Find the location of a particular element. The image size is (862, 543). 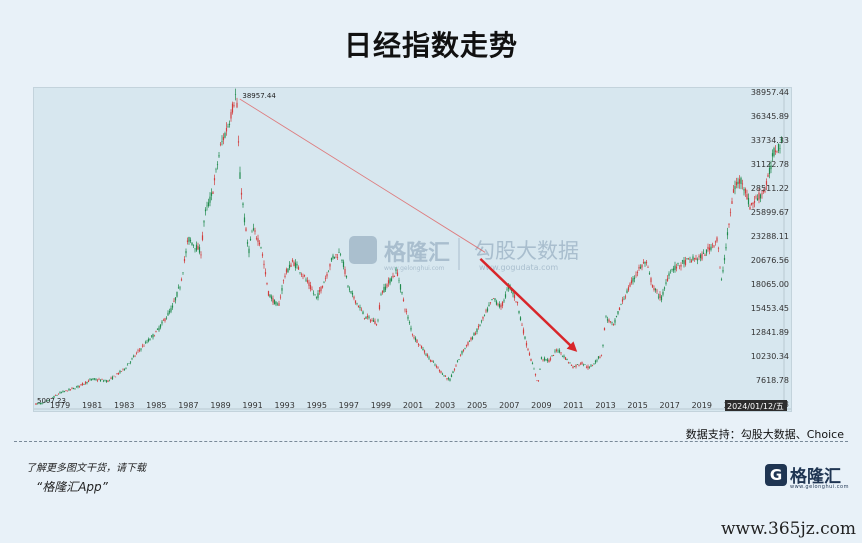

source-note: 数据支持：勾股大数据、Choice is located at coordinates (764, 434).